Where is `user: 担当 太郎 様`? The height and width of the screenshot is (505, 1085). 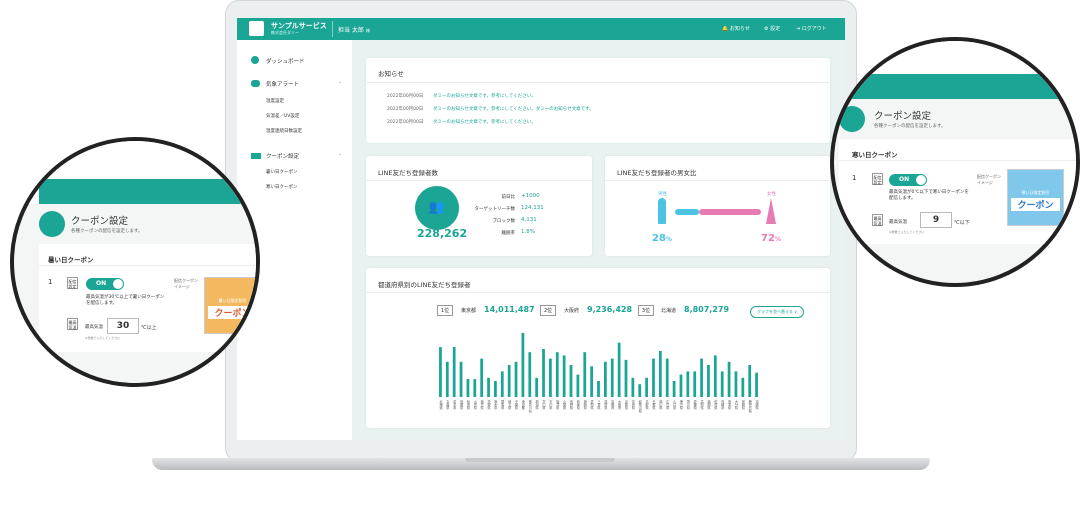
user: 担当 太郎 様 is located at coordinates (354, 29).